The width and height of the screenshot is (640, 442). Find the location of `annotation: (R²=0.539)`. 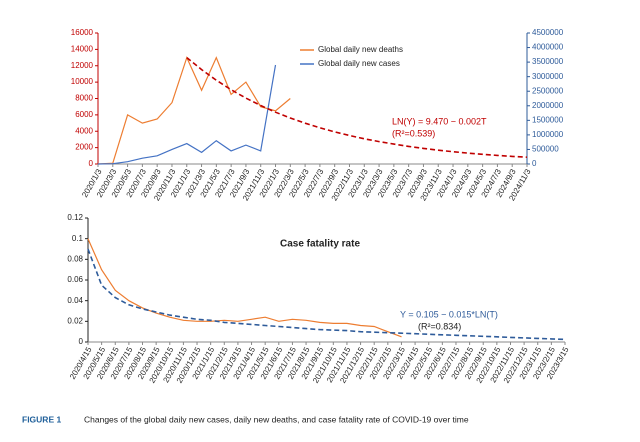

annotation: (R²=0.539) is located at coordinates (413, 133).